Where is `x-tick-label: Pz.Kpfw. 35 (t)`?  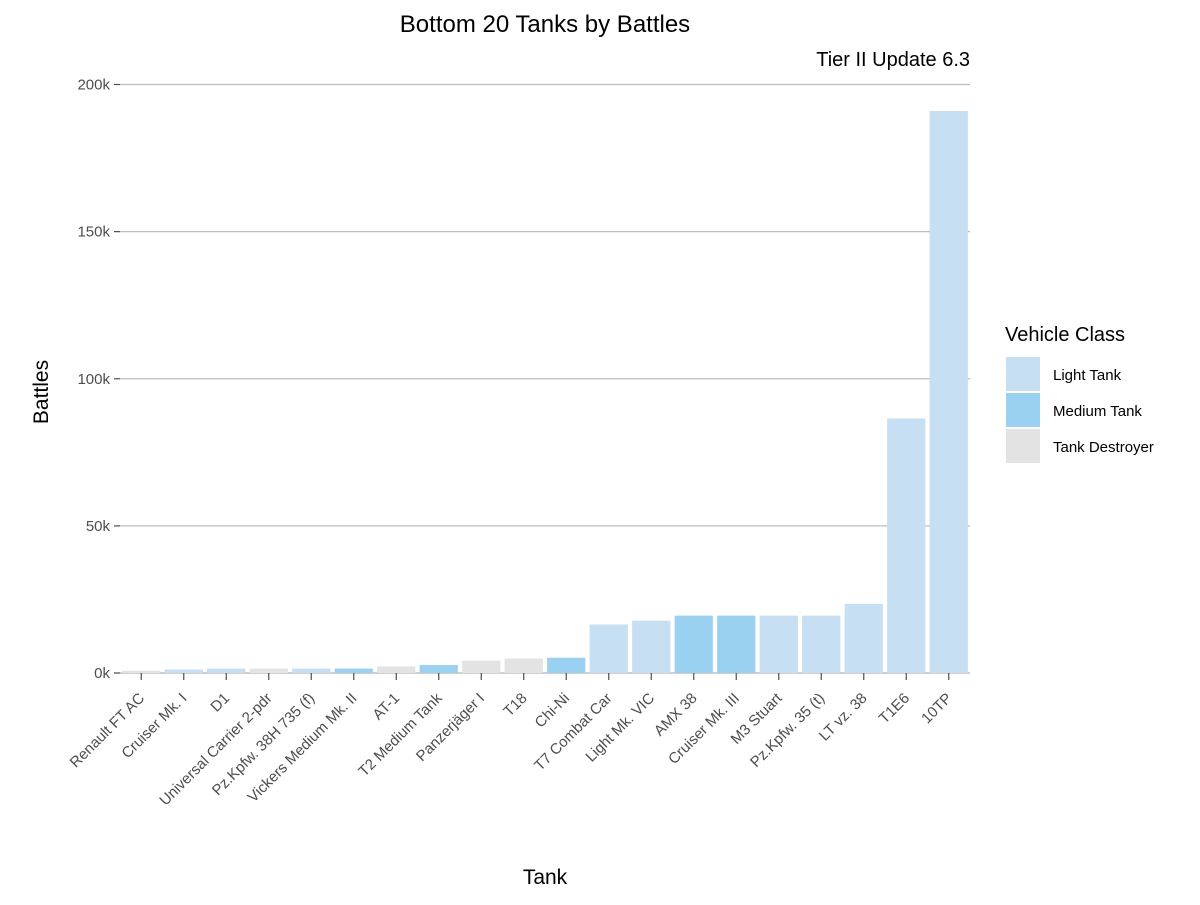 x-tick-label: Pz.Kpfw. 35 (t) is located at coordinates (787, 730).